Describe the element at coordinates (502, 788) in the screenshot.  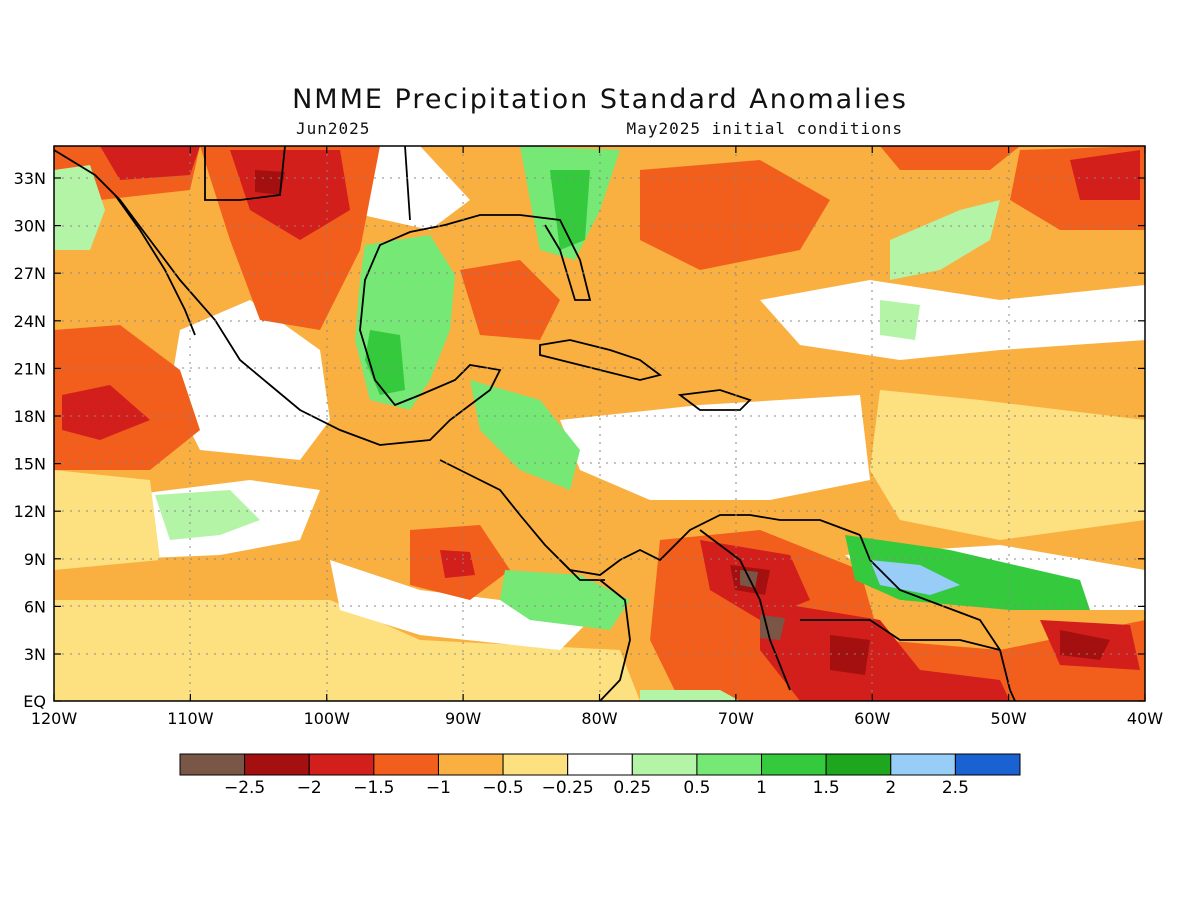
I see `colorbar-label: −0.5` at that location.